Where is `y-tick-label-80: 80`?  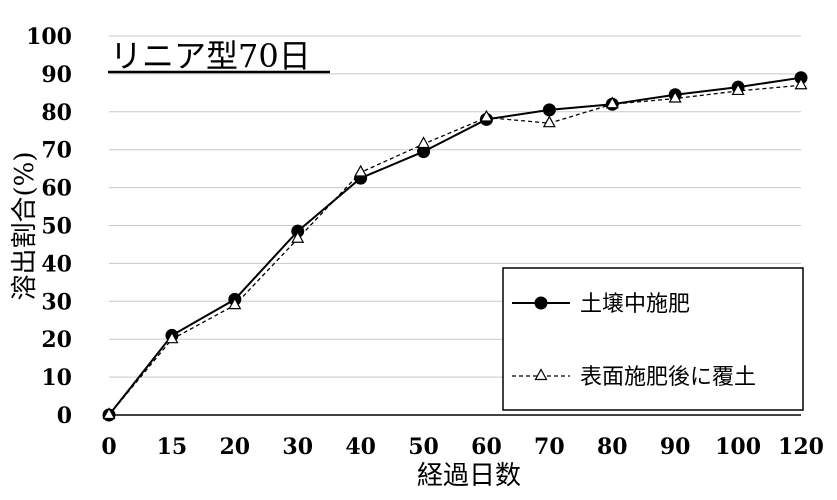
y-tick-label-80: 80 is located at coordinates (56, 113).